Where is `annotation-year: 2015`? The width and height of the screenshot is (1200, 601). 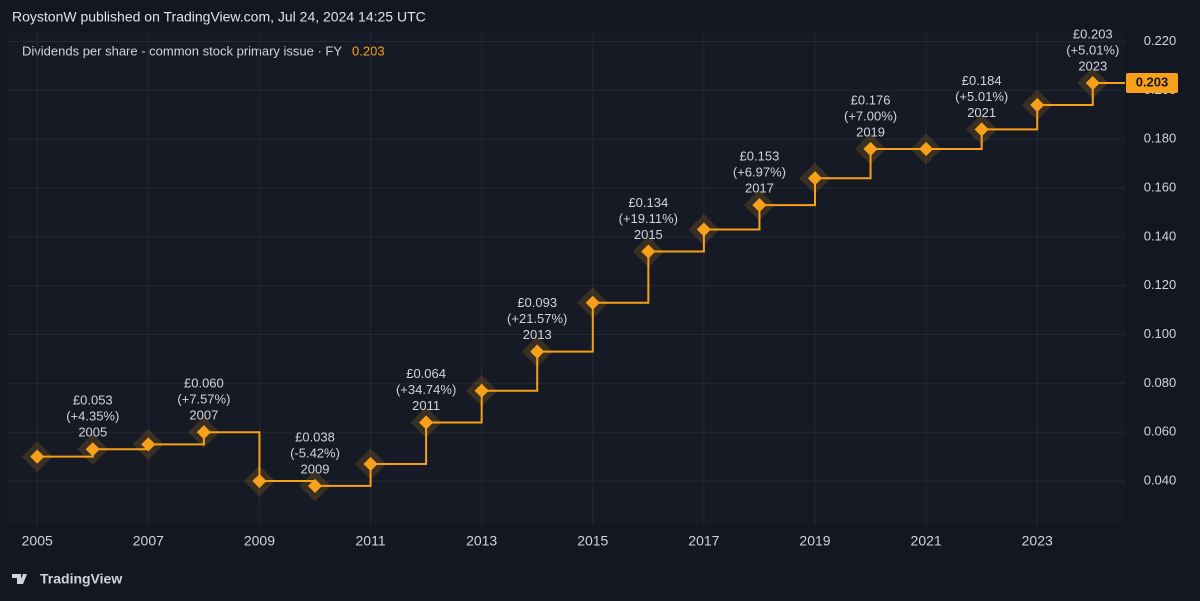
annotation-year: 2015 is located at coordinates (648, 234).